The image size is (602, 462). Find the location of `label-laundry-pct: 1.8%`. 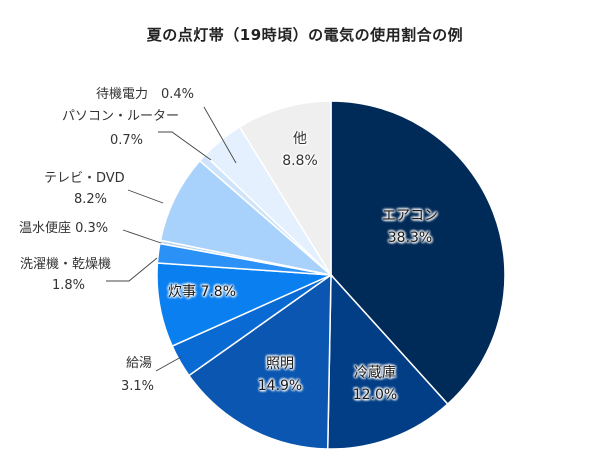

label-laundry-pct: 1.8% is located at coordinates (69, 285).